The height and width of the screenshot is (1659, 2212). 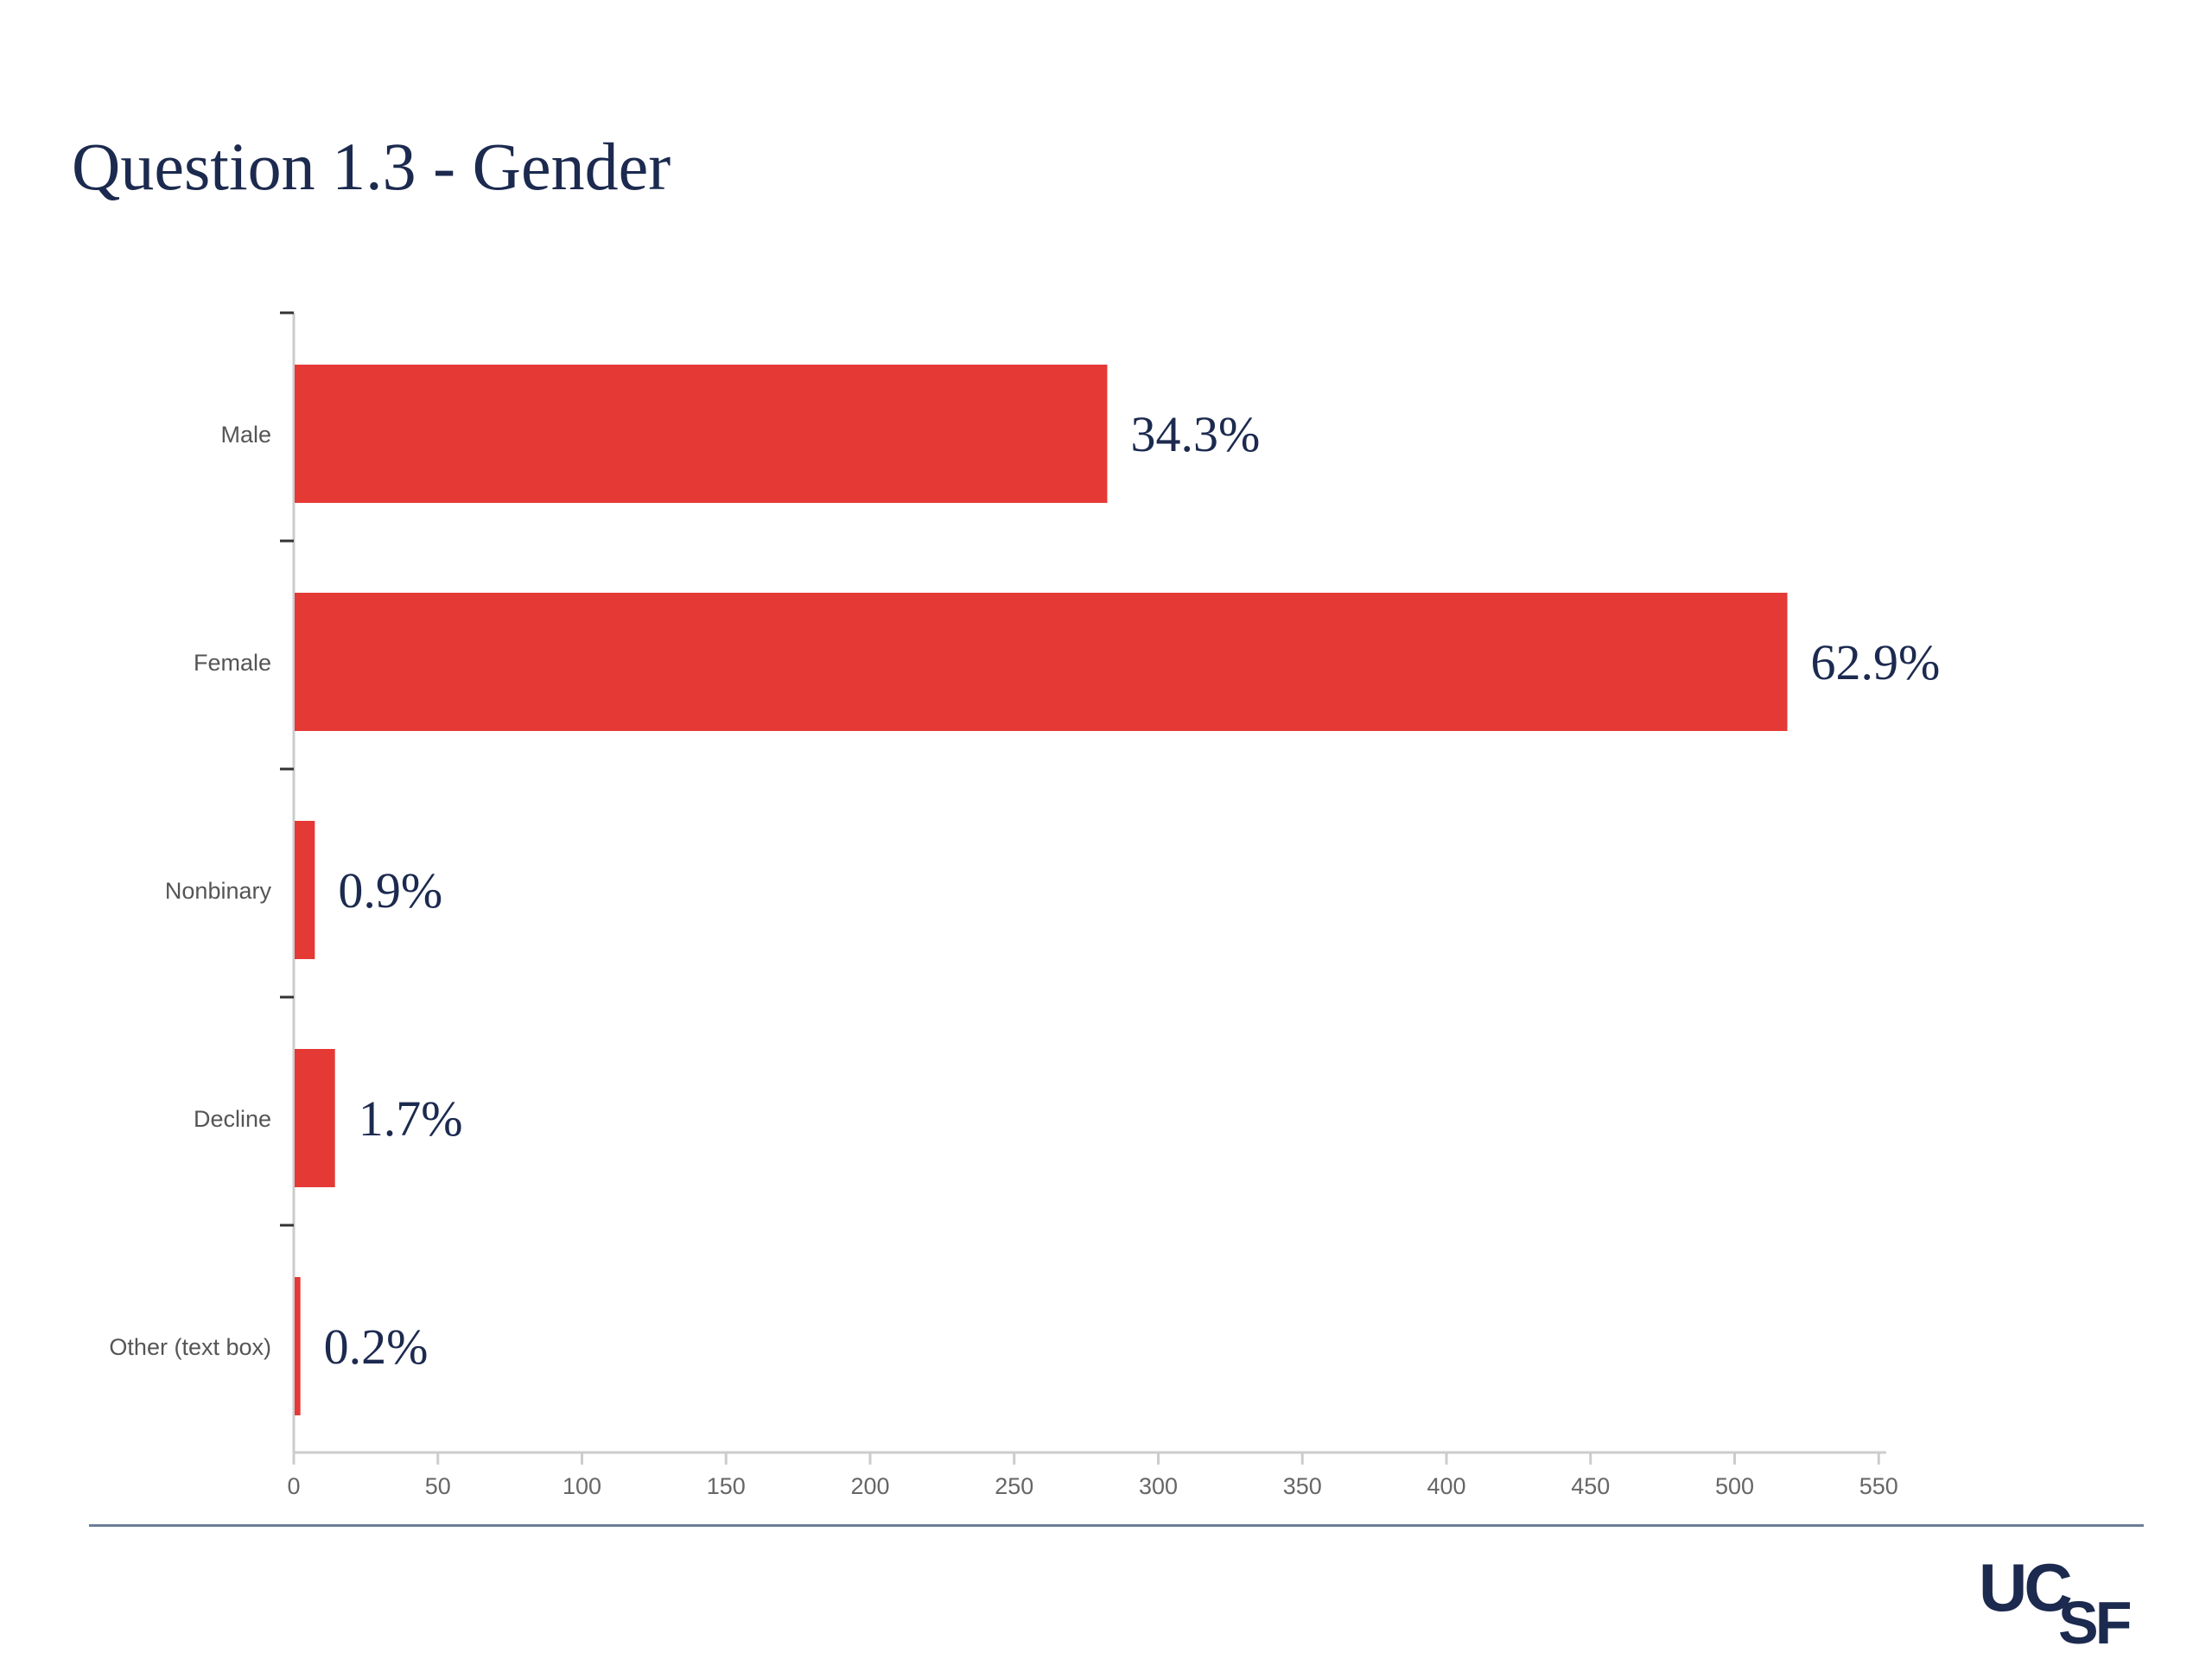 What do you see at coordinates (1195, 434) in the screenshot?
I see `data-label: 34.3%` at bounding box center [1195, 434].